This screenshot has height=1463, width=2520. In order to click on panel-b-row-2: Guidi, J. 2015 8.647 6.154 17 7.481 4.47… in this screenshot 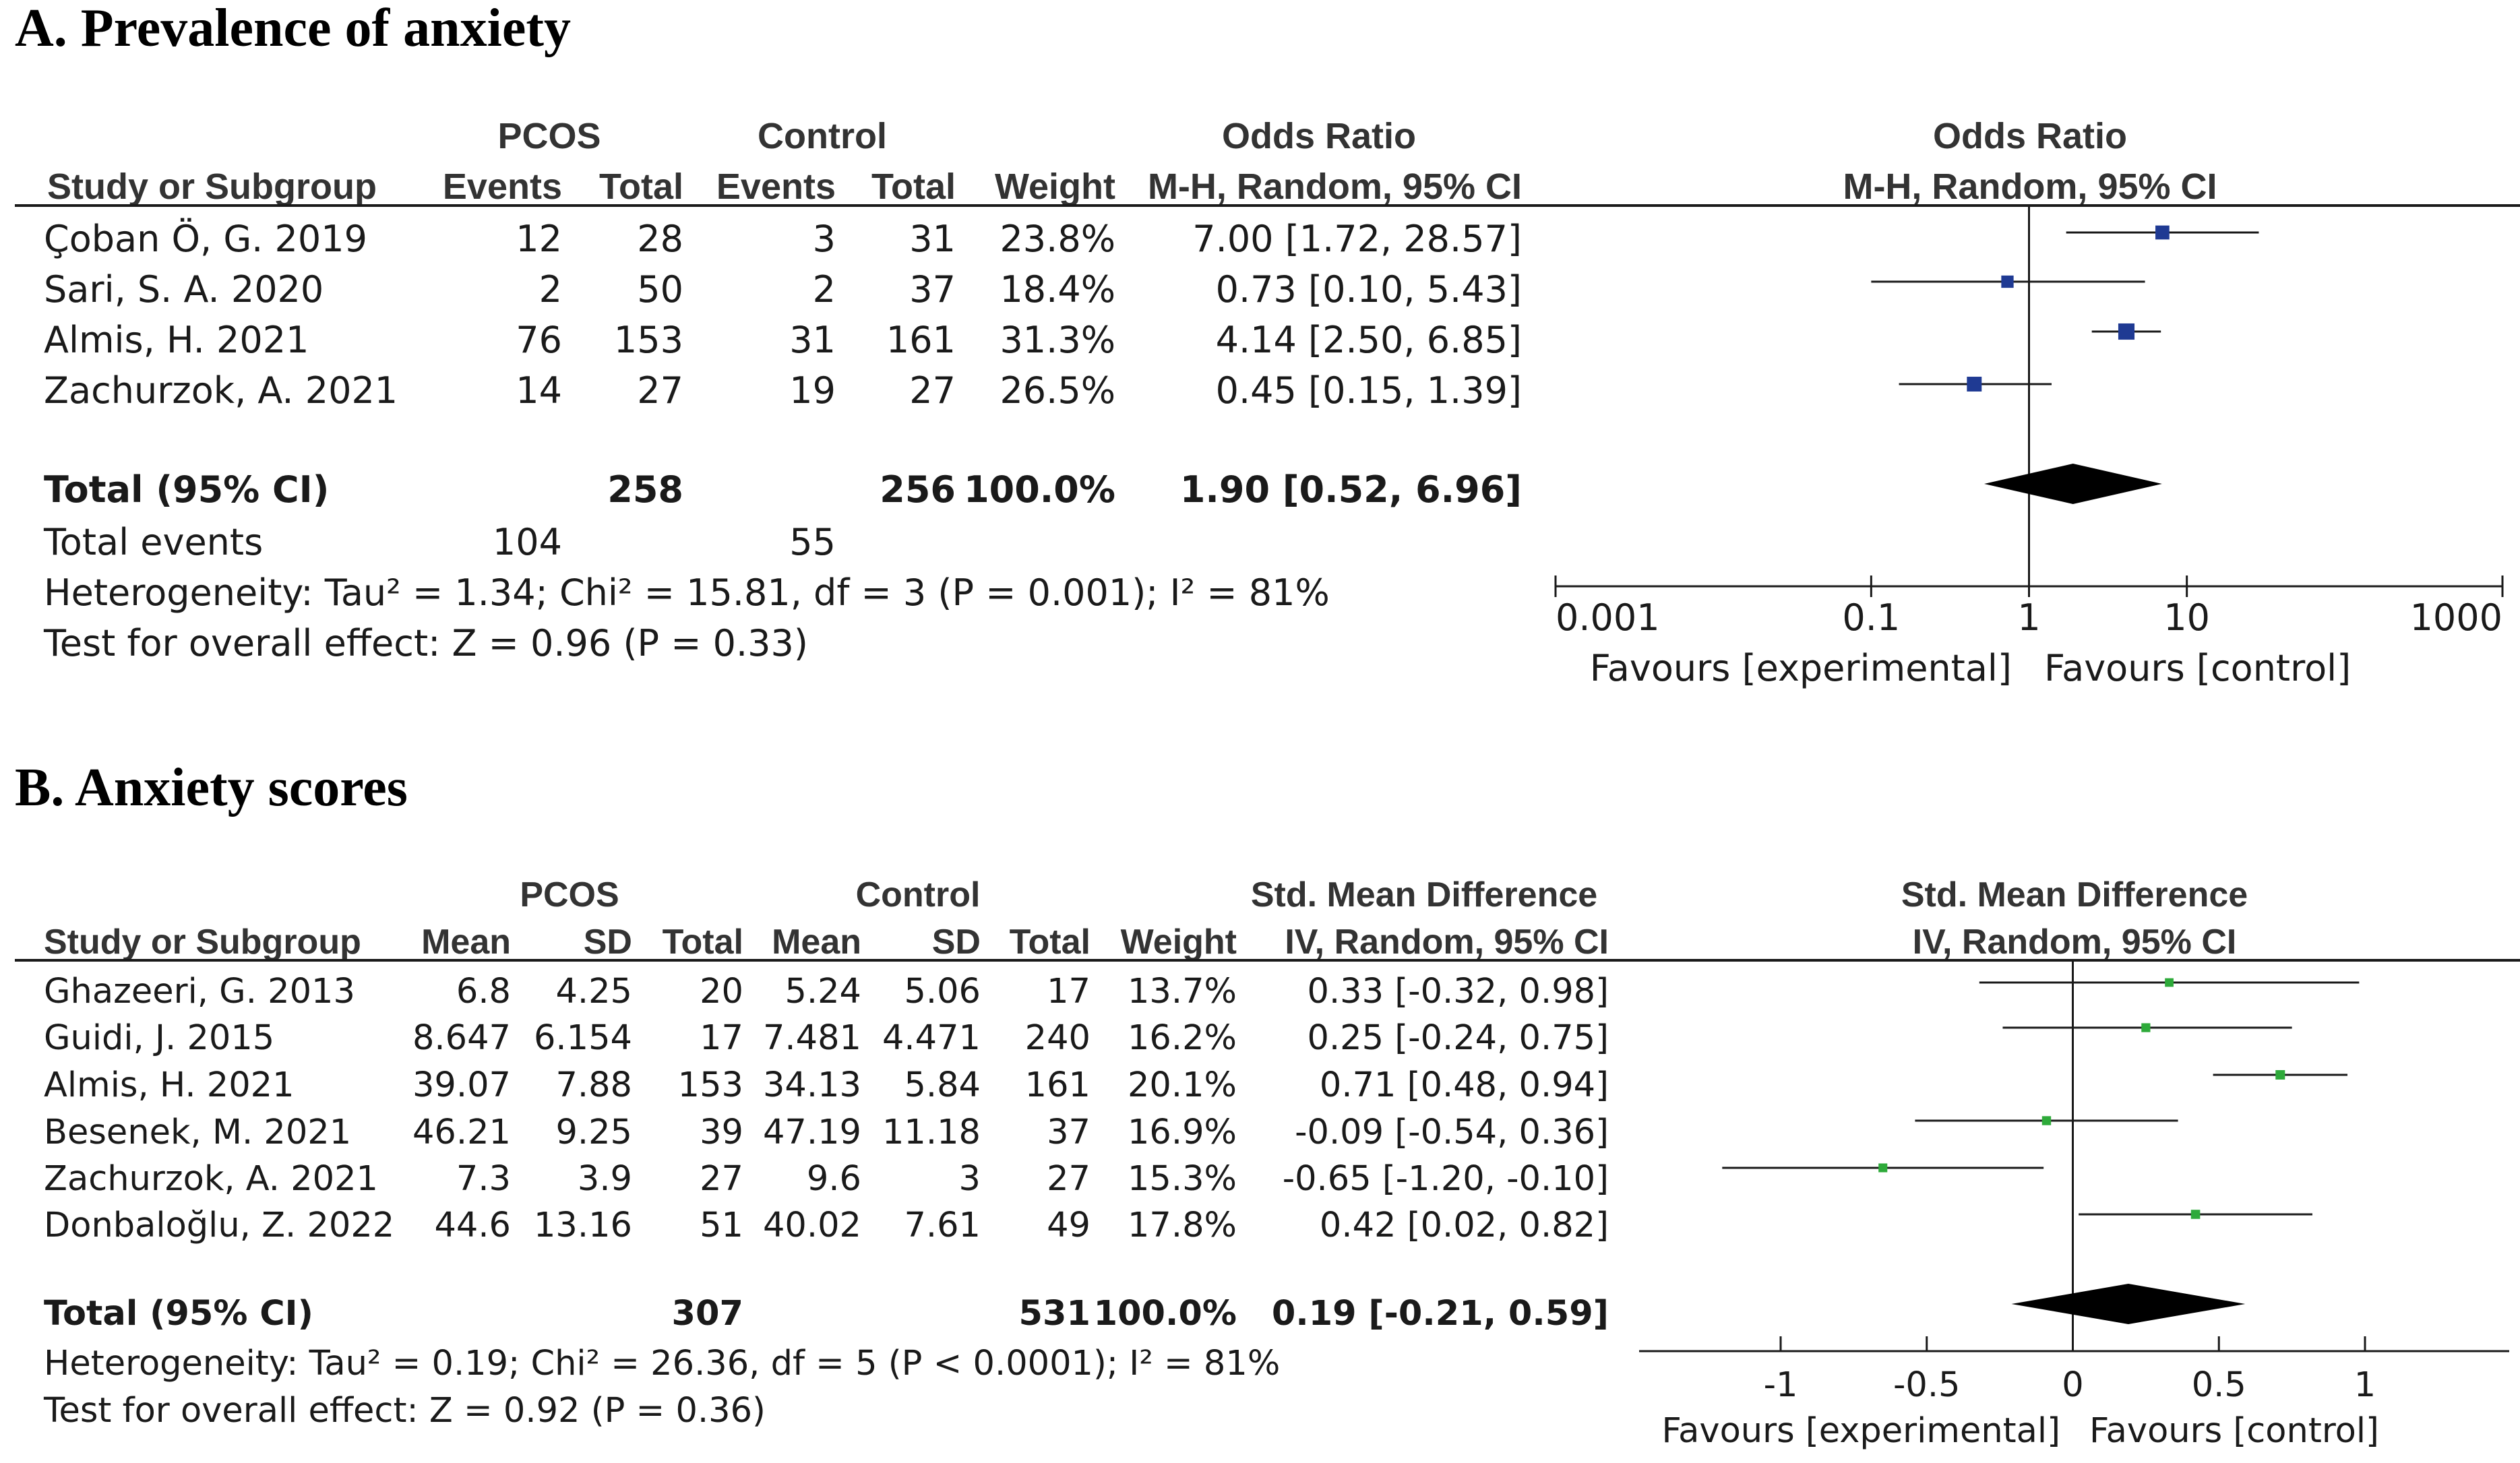, I will do `click(827, 1038)`.